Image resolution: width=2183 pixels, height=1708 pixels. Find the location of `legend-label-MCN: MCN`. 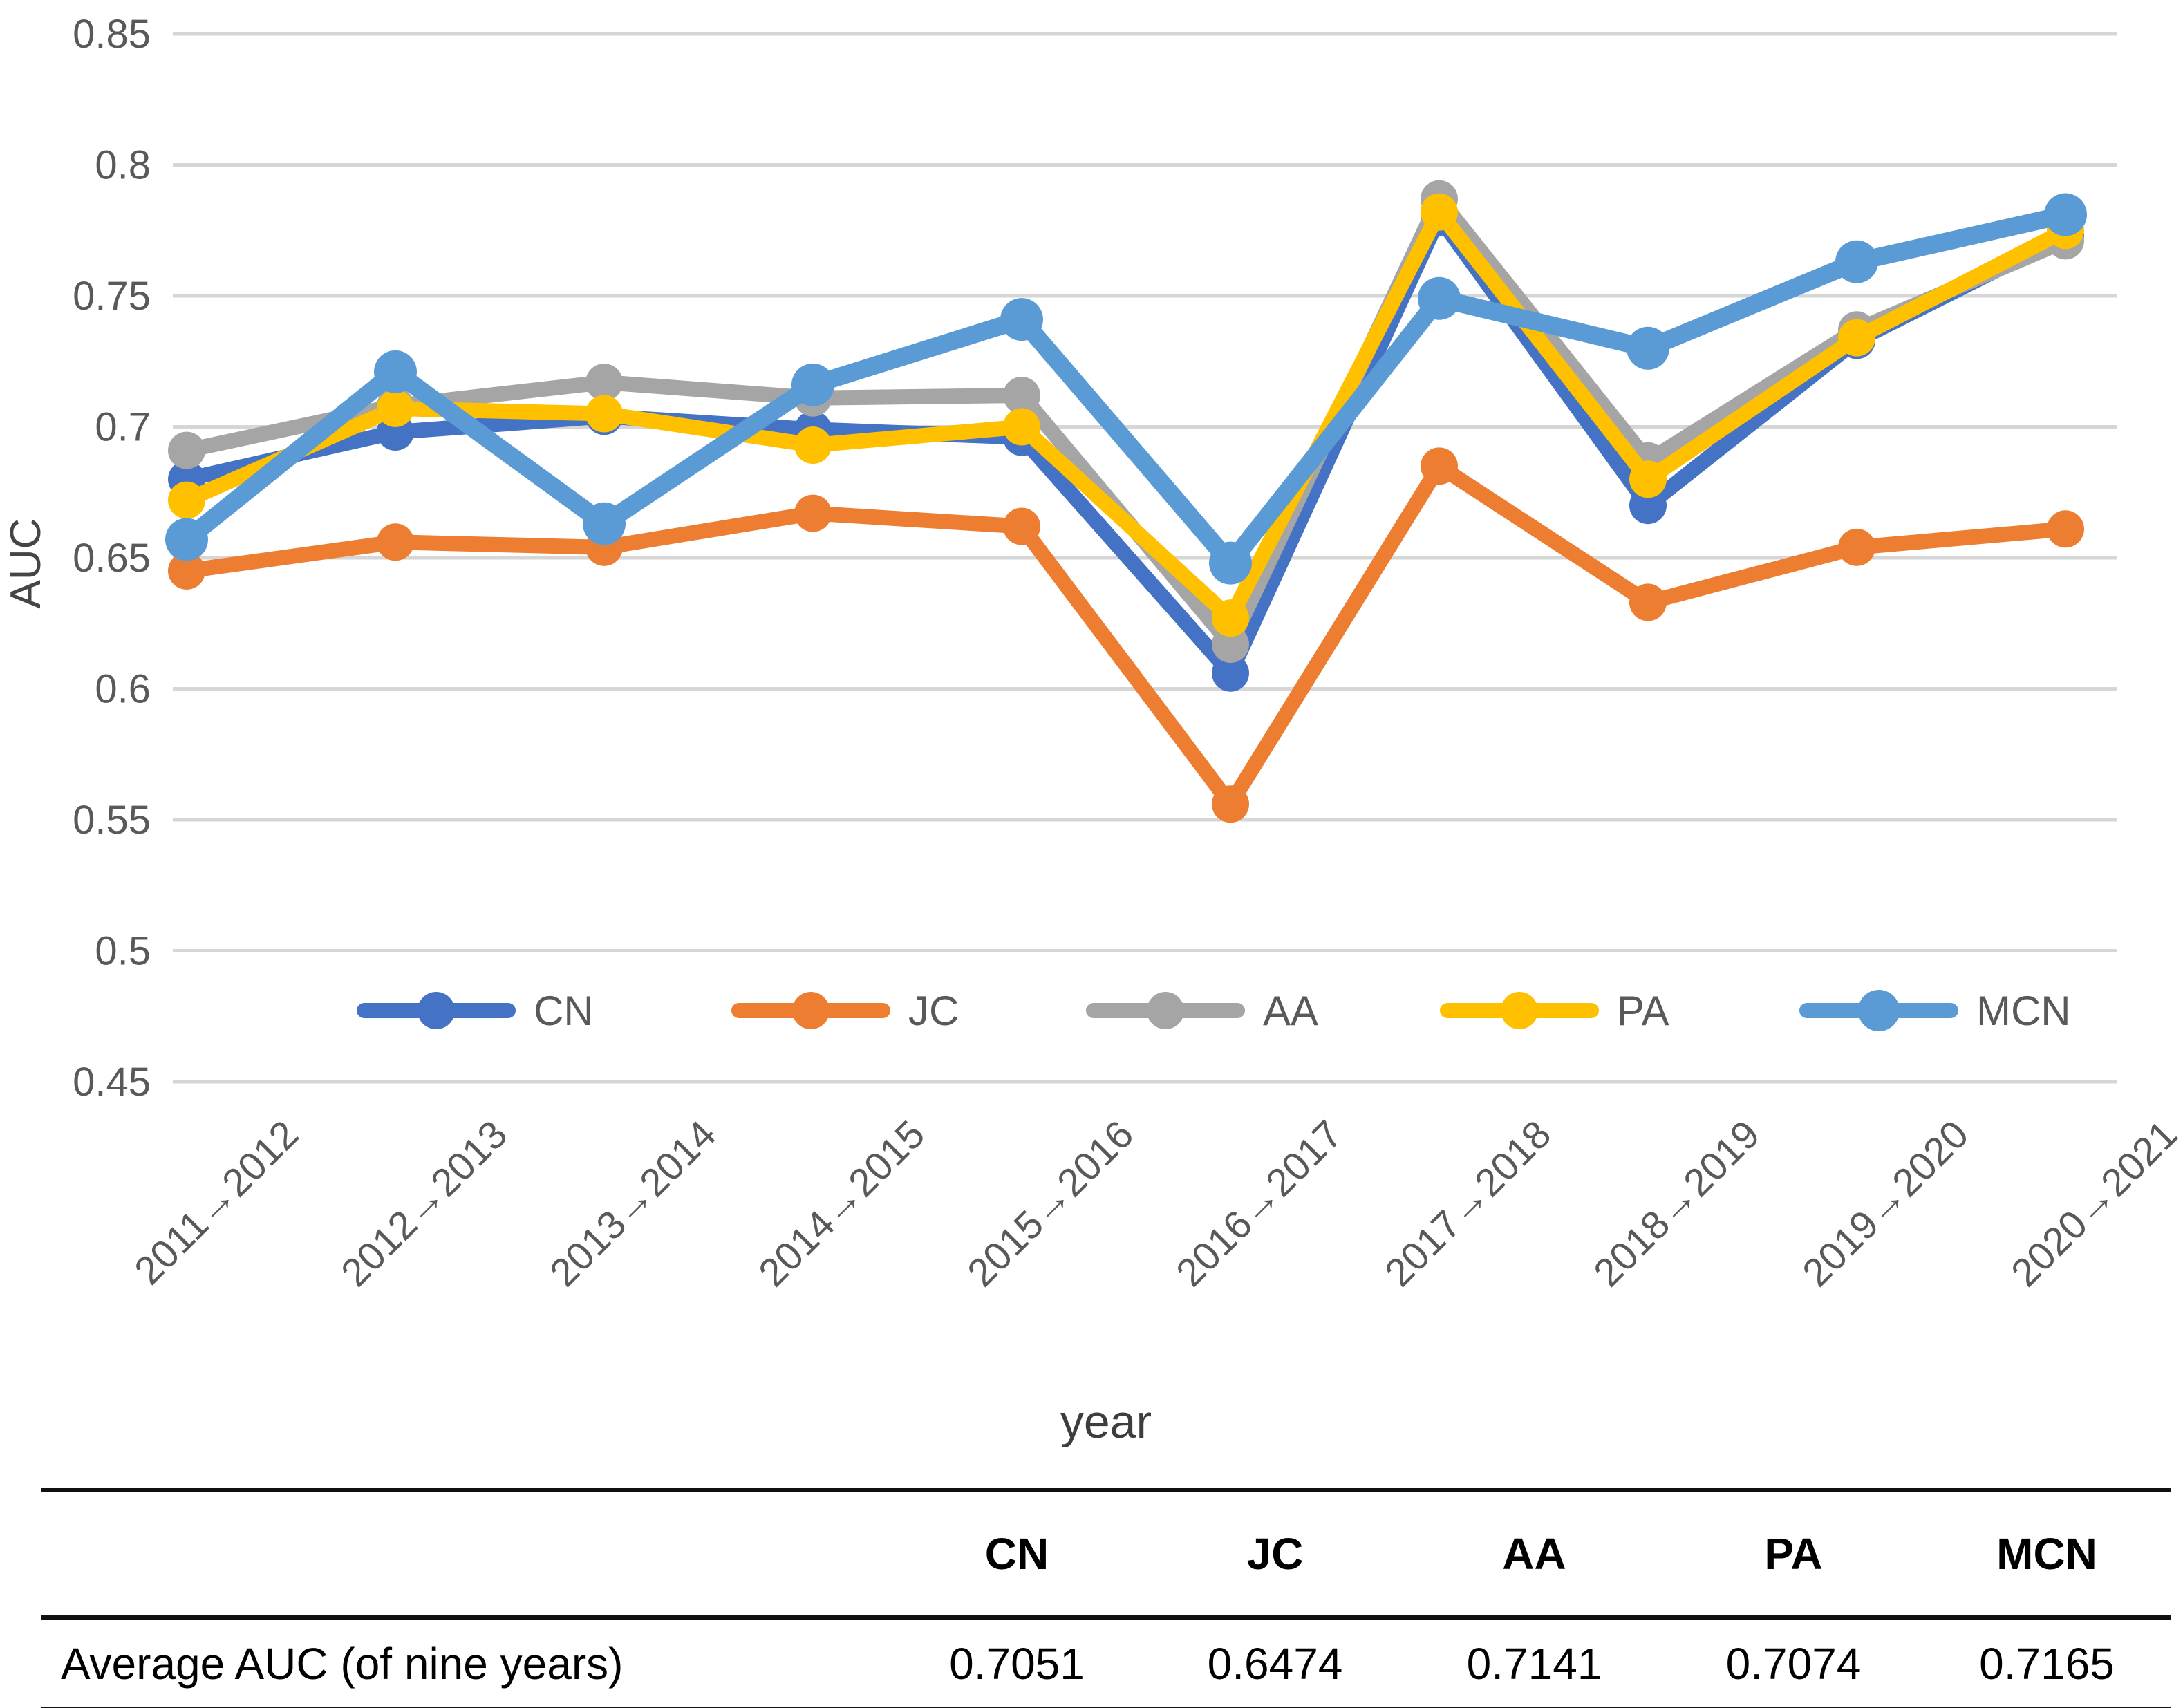

legend-label-MCN: MCN is located at coordinates (2024, 1011).